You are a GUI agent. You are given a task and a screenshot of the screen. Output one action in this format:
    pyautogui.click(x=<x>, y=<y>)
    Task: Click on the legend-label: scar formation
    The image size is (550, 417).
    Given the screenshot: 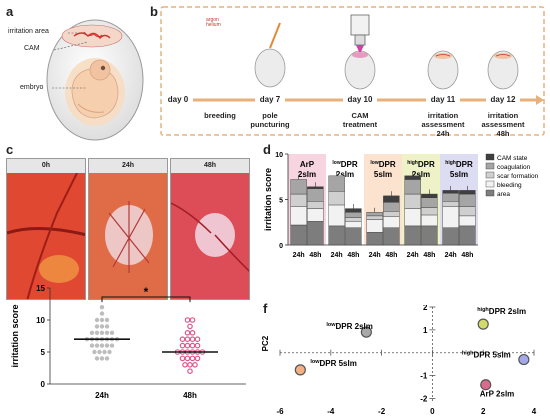 What is the action you would take?
    pyautogui.click(x=518, y=176)
    